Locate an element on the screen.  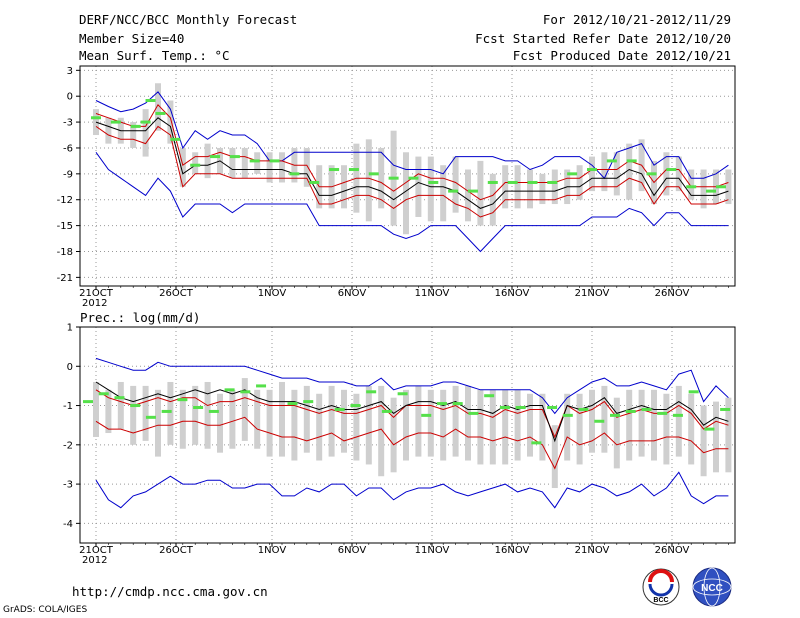
forecast-period: For 2012/10/21-2012/11/29 is located at coordinates (636, 19).